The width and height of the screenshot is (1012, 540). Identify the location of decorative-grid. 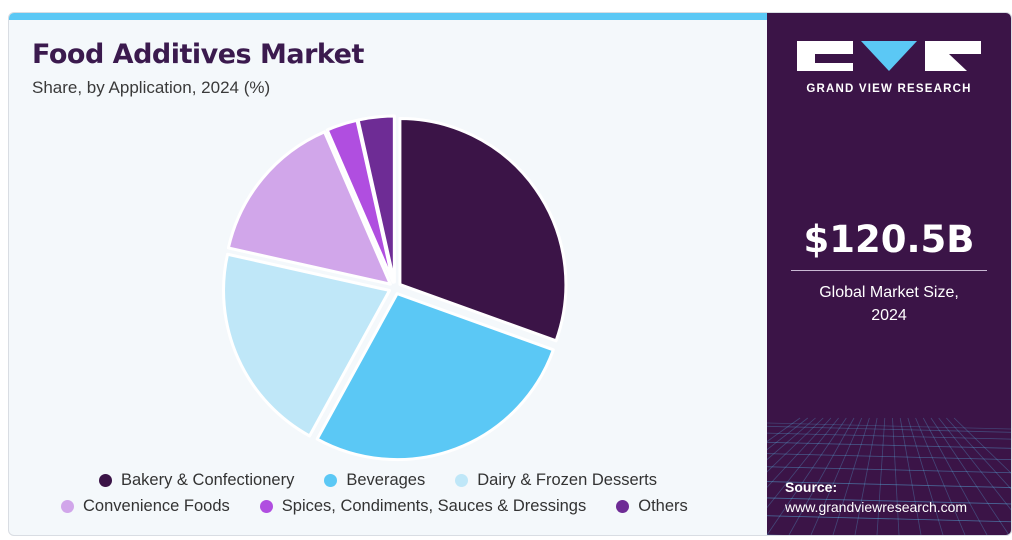
(889, 476).